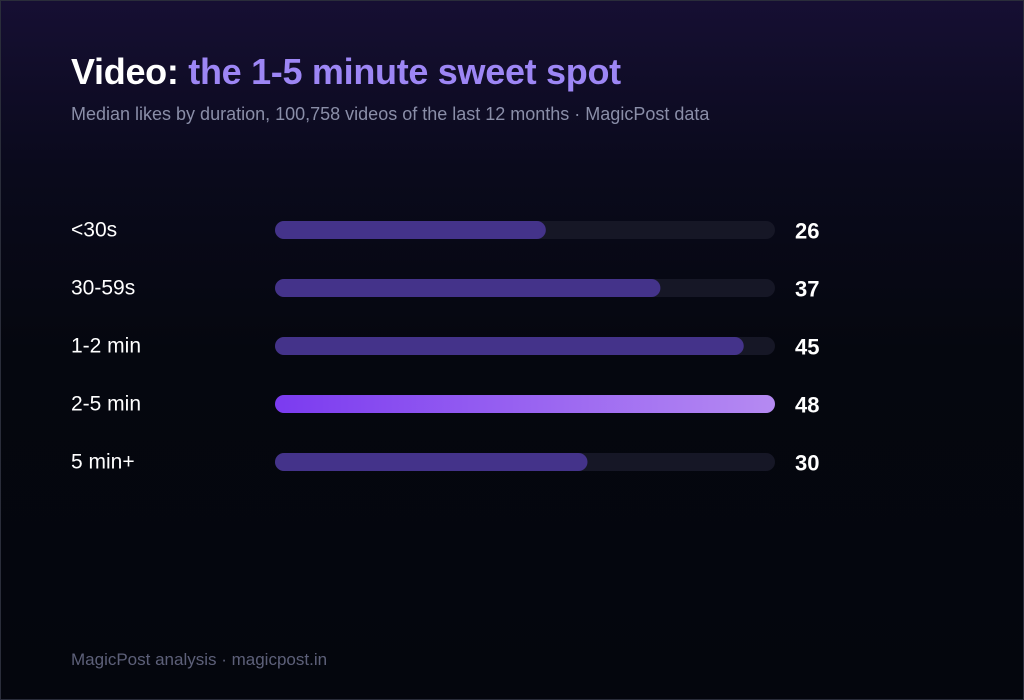  I want to click on chart-title: Video: the 1-5 minute sweet spot, so click(346, 72).